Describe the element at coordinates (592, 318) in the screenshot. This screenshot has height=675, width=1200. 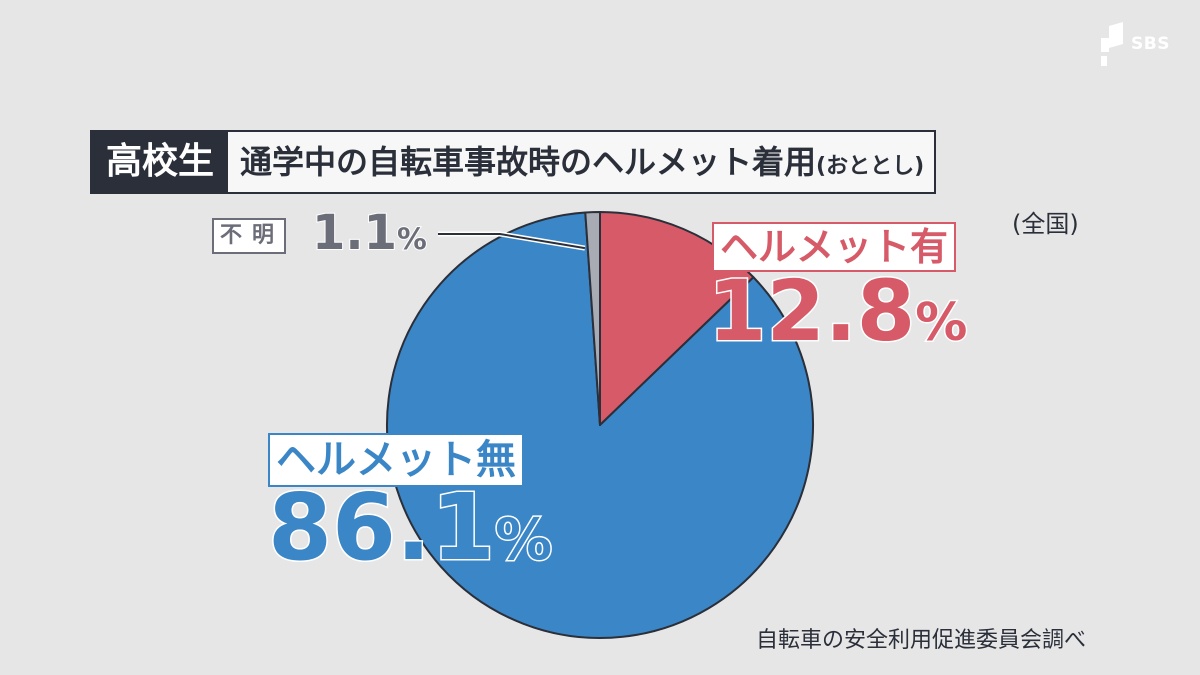
I see `pie-slice-unknown` at that location.